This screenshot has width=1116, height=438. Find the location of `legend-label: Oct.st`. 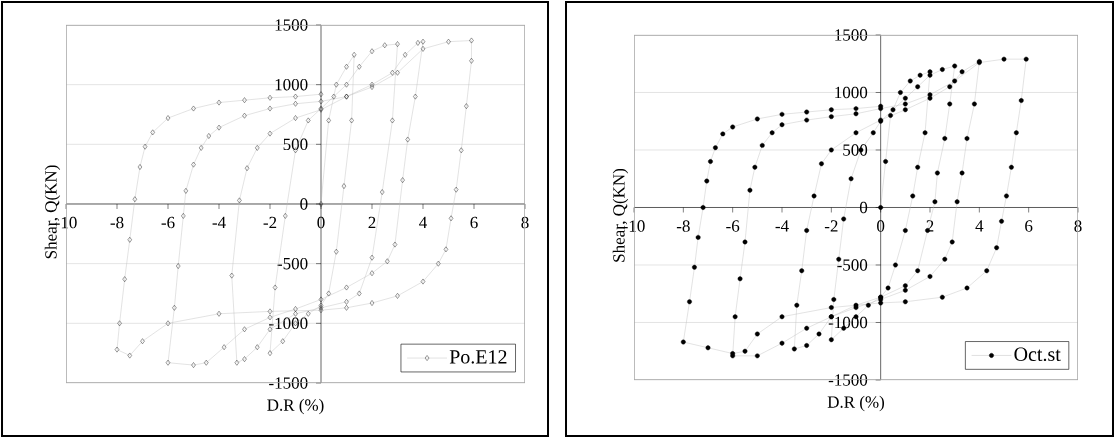

legend-label: Oct.st is located at coordinates (1037, 354).